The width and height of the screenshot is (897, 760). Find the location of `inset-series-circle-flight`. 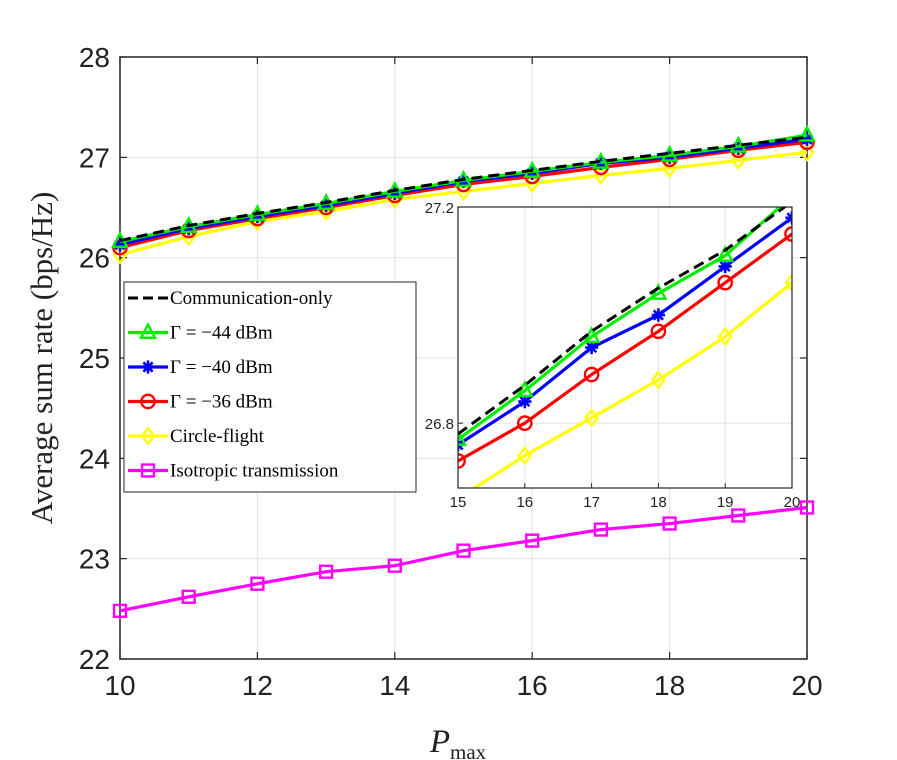

inset-series-circle-flight is located at coordinates (631, 380).